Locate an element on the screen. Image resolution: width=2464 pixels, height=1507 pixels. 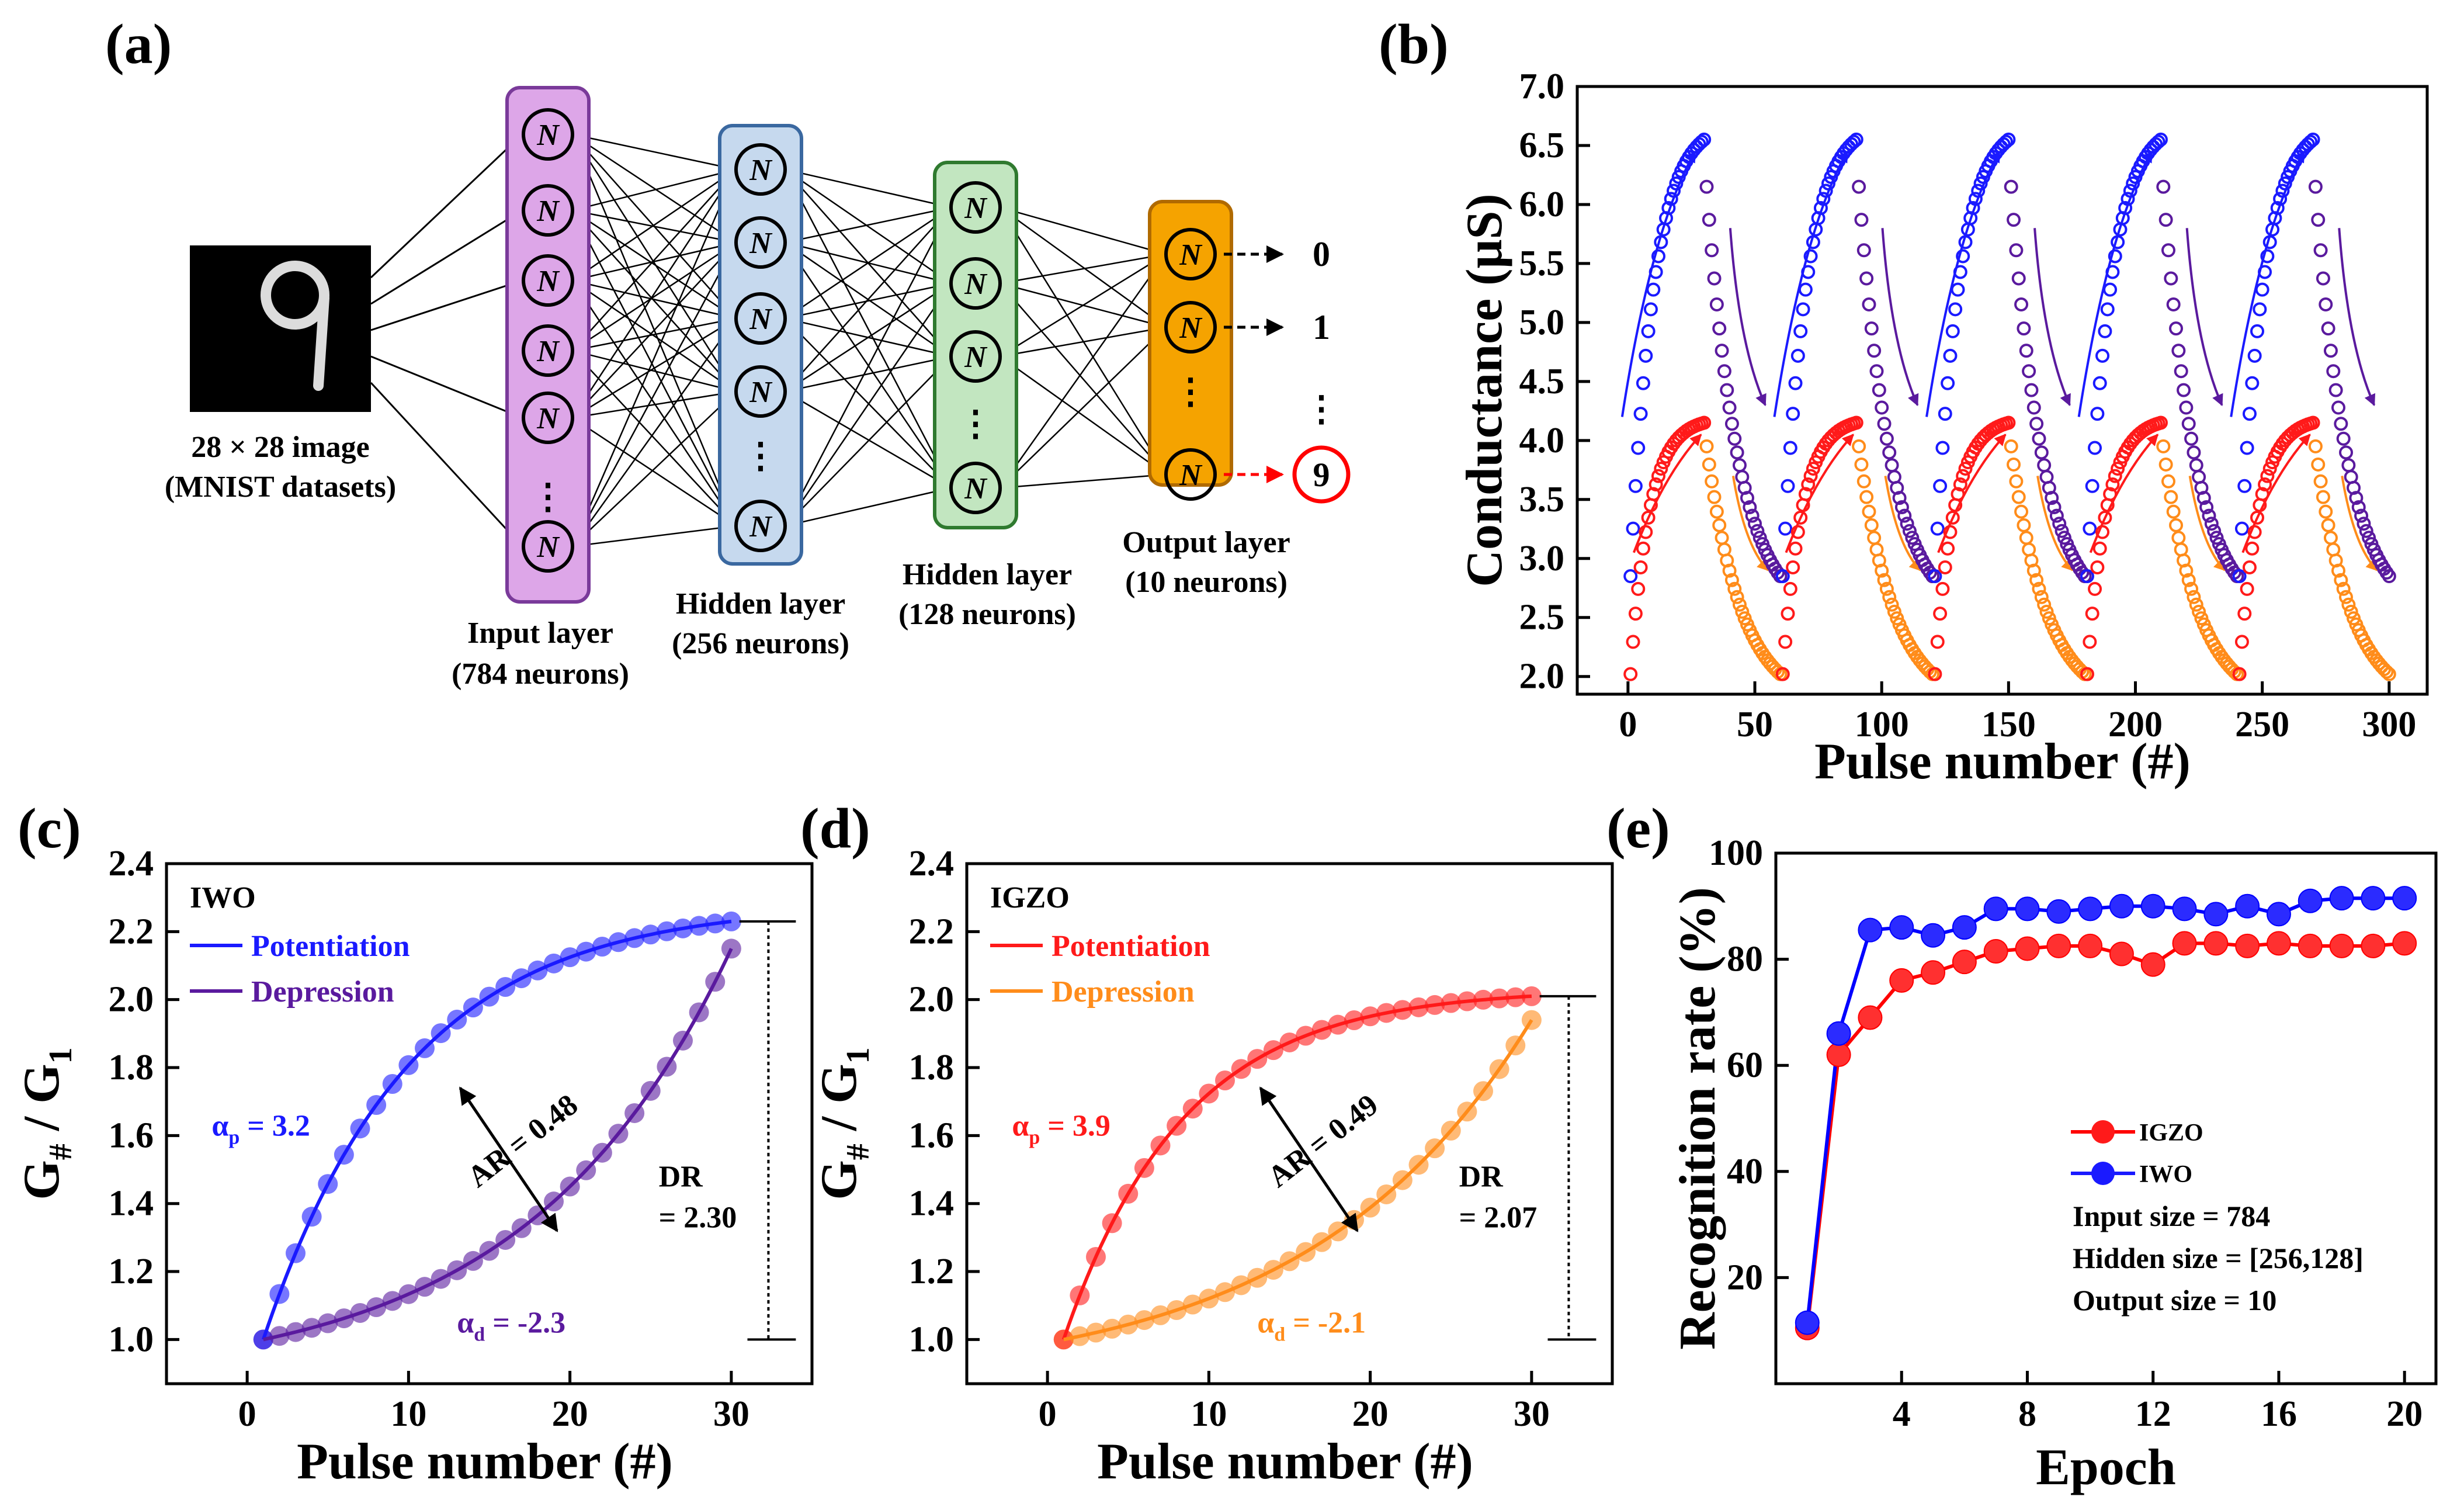
legend-iwo-label: IWO is located at coordinates (2165, 1174).